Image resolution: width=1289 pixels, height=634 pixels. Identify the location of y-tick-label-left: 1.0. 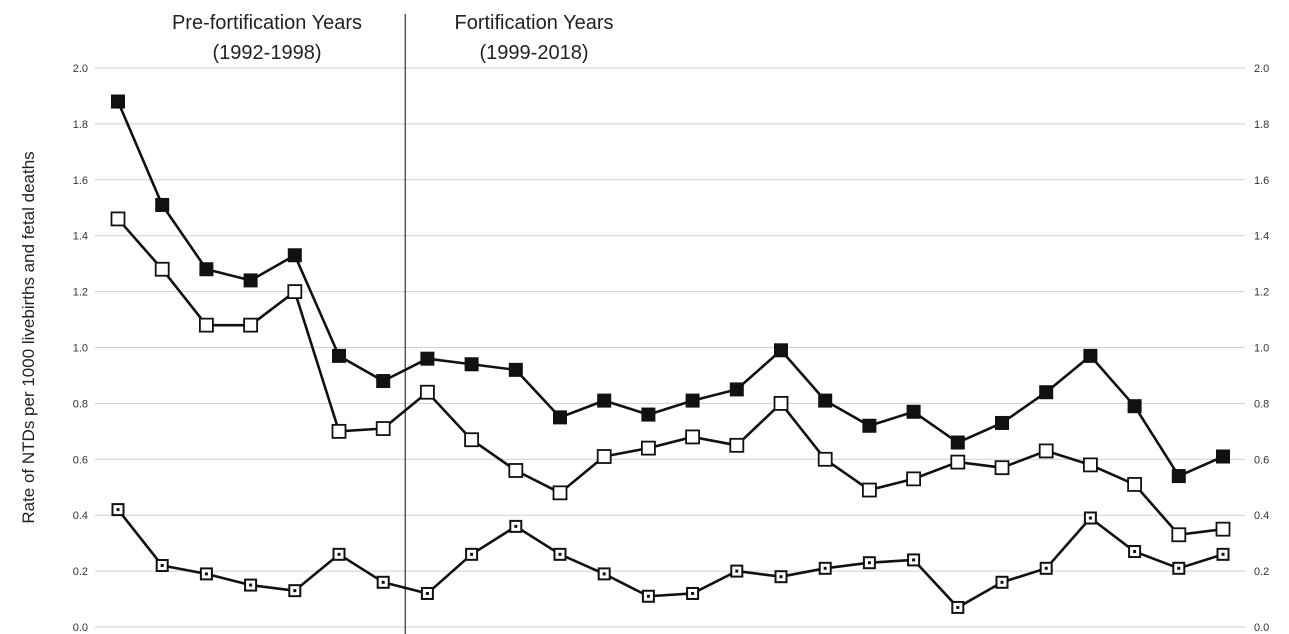
(80, 349).